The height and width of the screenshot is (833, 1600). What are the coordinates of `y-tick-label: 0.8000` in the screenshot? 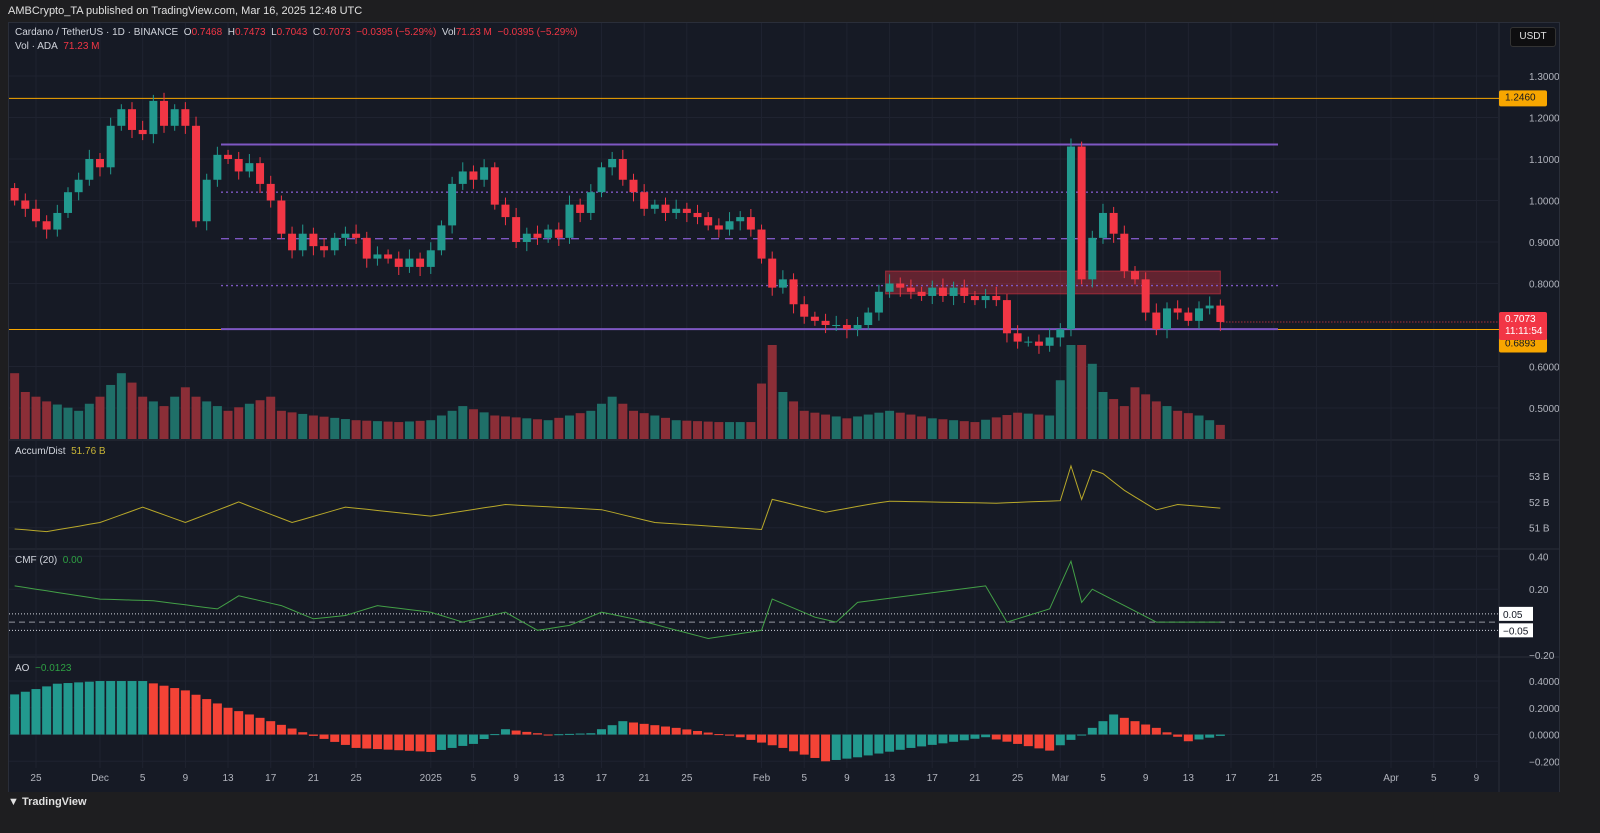 It's located at (1544, 285).